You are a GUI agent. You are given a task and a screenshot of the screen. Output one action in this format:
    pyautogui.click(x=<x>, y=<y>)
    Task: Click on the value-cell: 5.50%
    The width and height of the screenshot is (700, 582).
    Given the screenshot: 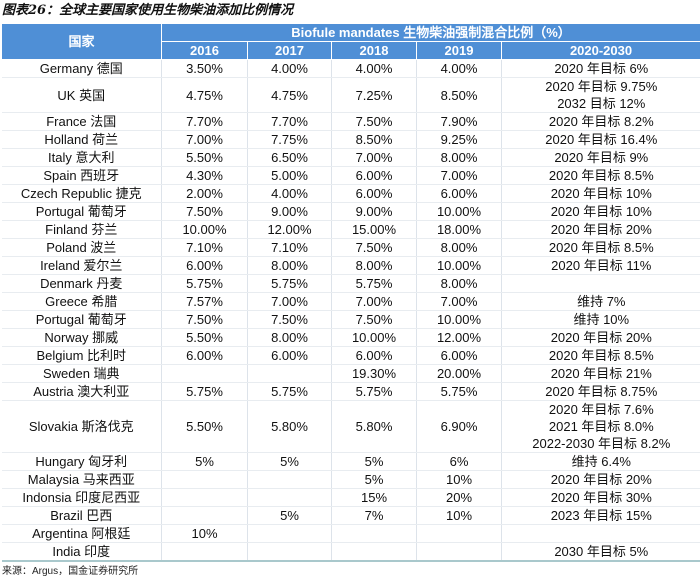 What is the action you would take?
    pyautogui.click(x=204, y=157)
    